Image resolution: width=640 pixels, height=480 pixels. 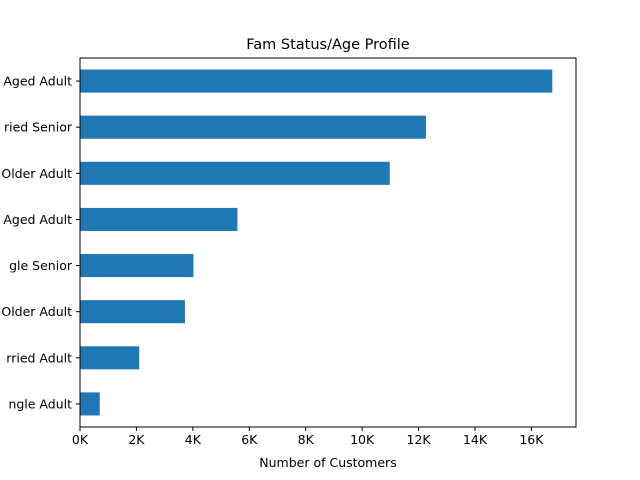 What do you see at coordinates (39, 357) in the screenshot?
I see `y-tick-label: rried Adult` at bounding box center [39, 357].